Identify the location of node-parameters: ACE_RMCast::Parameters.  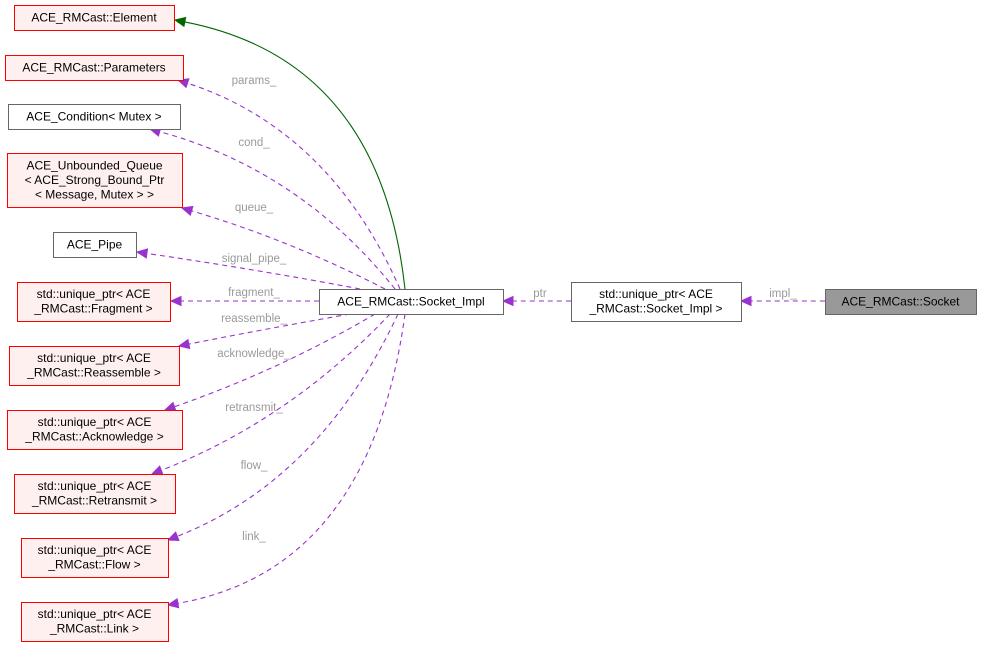
(94, 68).